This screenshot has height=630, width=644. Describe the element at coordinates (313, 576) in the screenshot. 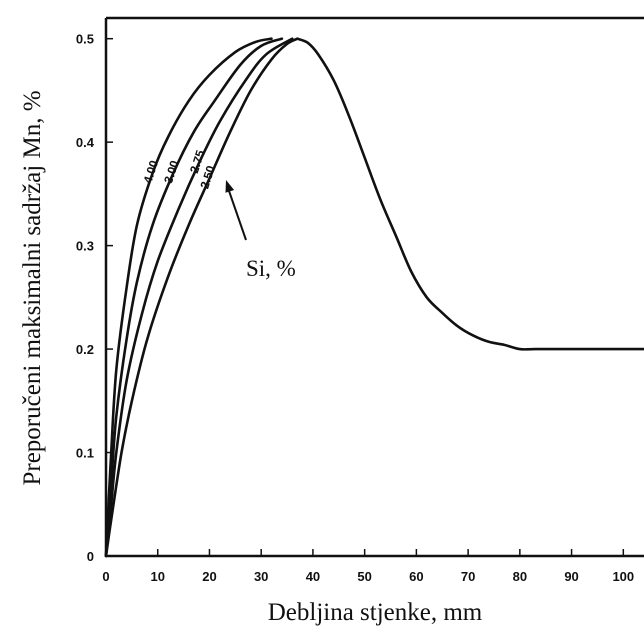

I see `x-tick-label: 40` at that location.